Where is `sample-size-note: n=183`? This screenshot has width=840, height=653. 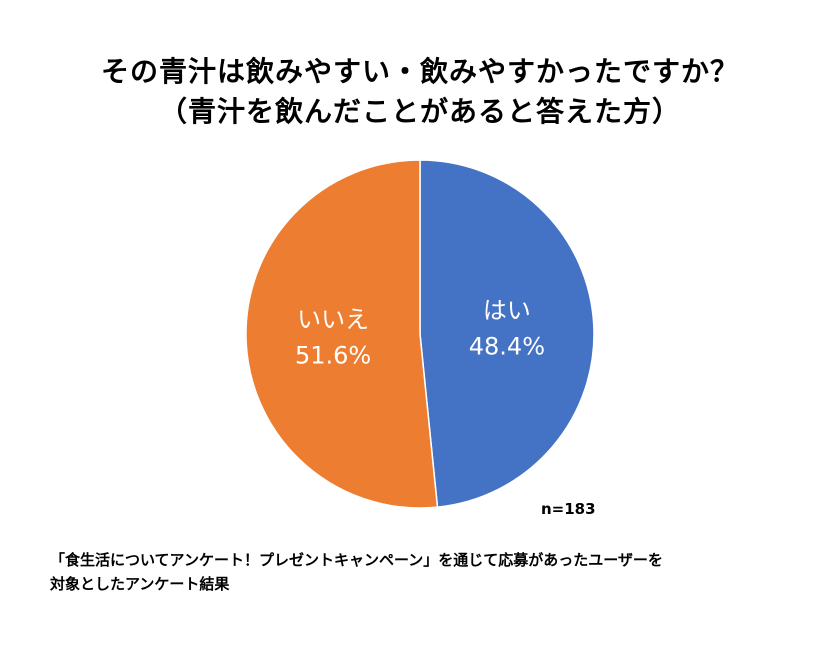 sample-size-note: n=183 is located at coordinates (568, 509).